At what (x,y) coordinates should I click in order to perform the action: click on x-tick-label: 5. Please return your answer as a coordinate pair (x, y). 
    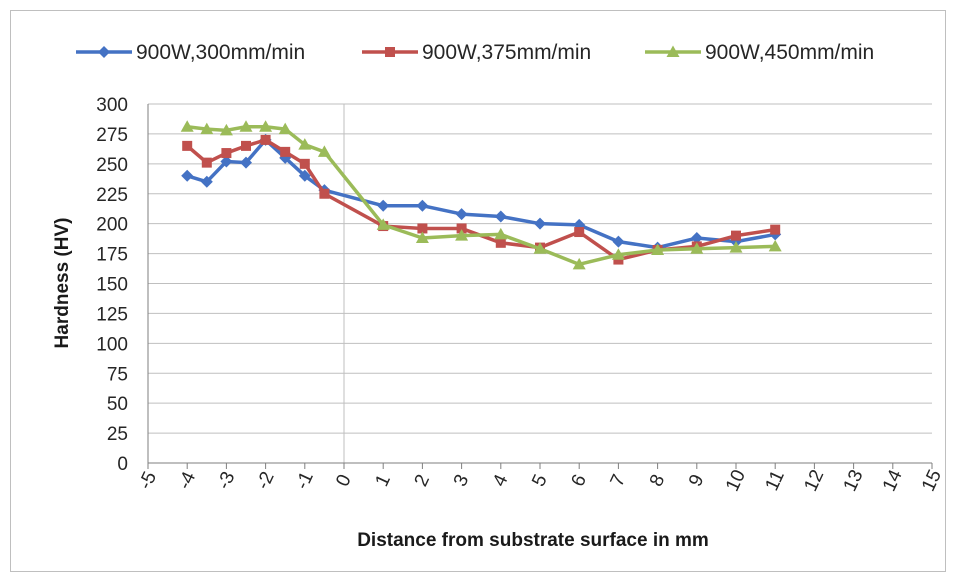
    Looking at the image, I should click on (540, 480).